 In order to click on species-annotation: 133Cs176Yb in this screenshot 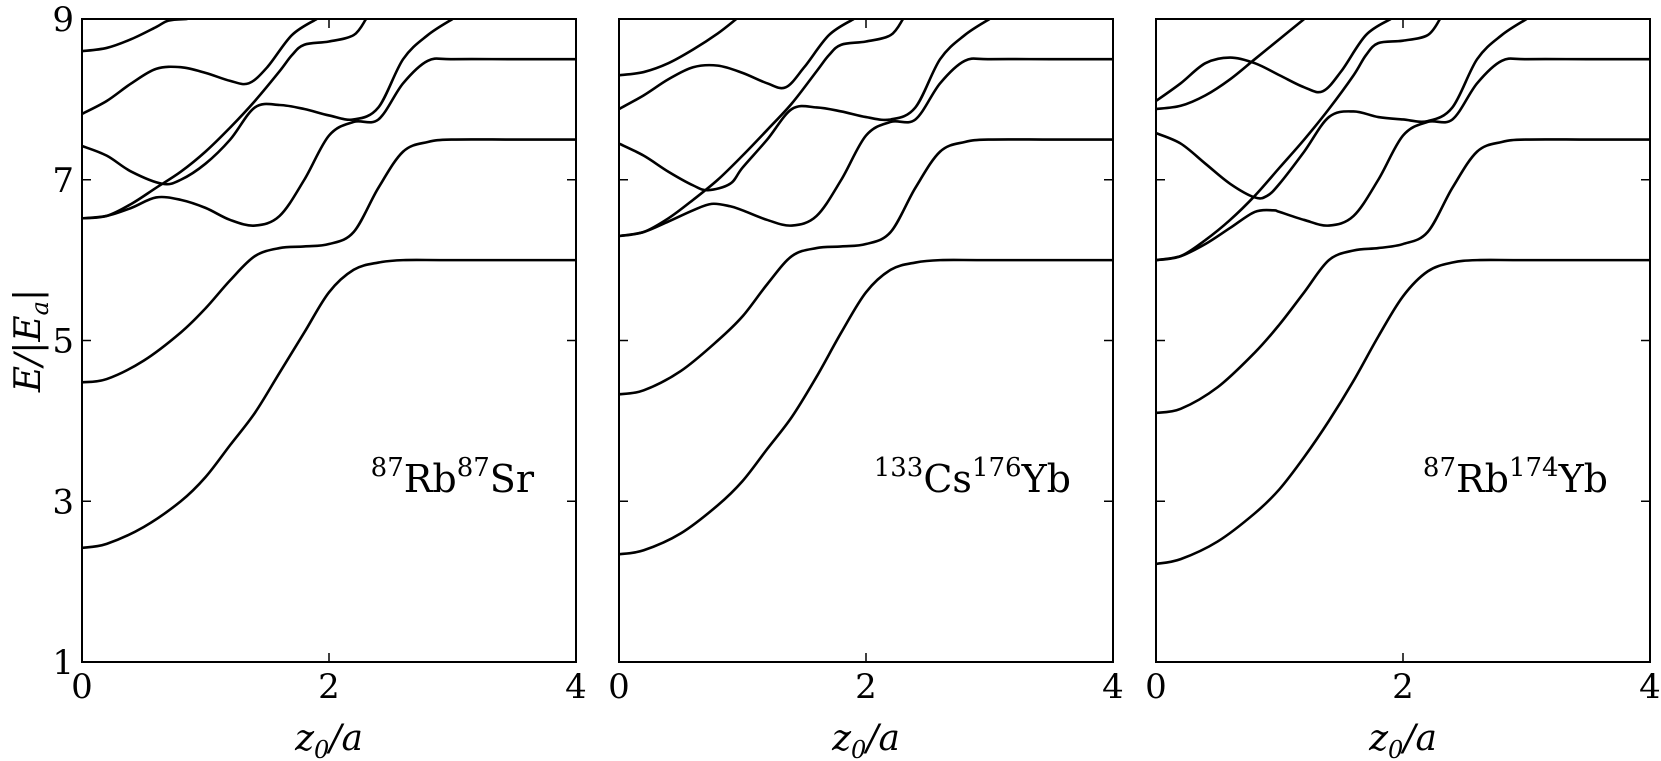, I will do `click(972, 477)`.